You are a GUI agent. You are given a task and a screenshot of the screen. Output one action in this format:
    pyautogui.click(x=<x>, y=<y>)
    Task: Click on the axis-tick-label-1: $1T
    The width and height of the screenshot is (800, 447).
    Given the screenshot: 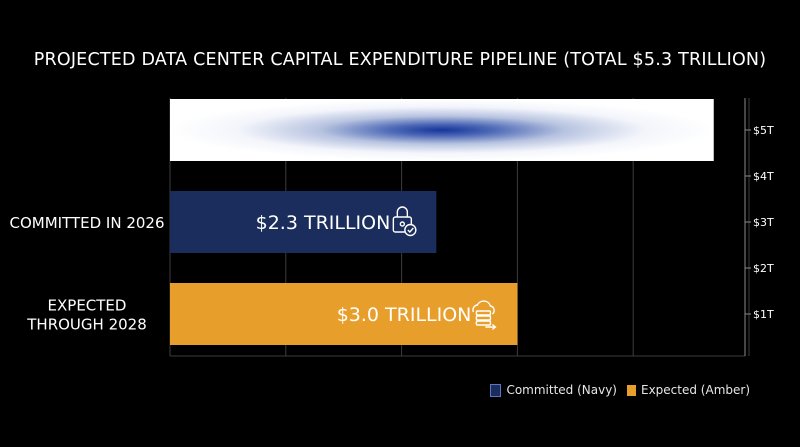 What is the action you would take?
    pyautogui.click(x=763, y=314)
    